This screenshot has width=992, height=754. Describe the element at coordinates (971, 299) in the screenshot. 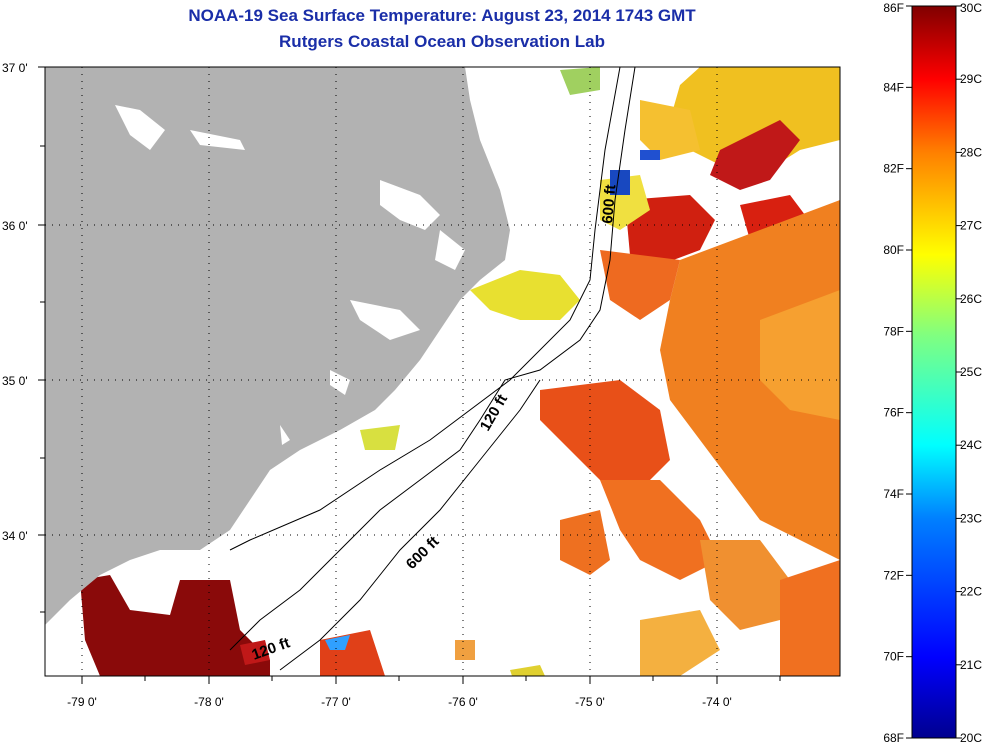

I see `colorbar-label-celsius: 26C` at that location.